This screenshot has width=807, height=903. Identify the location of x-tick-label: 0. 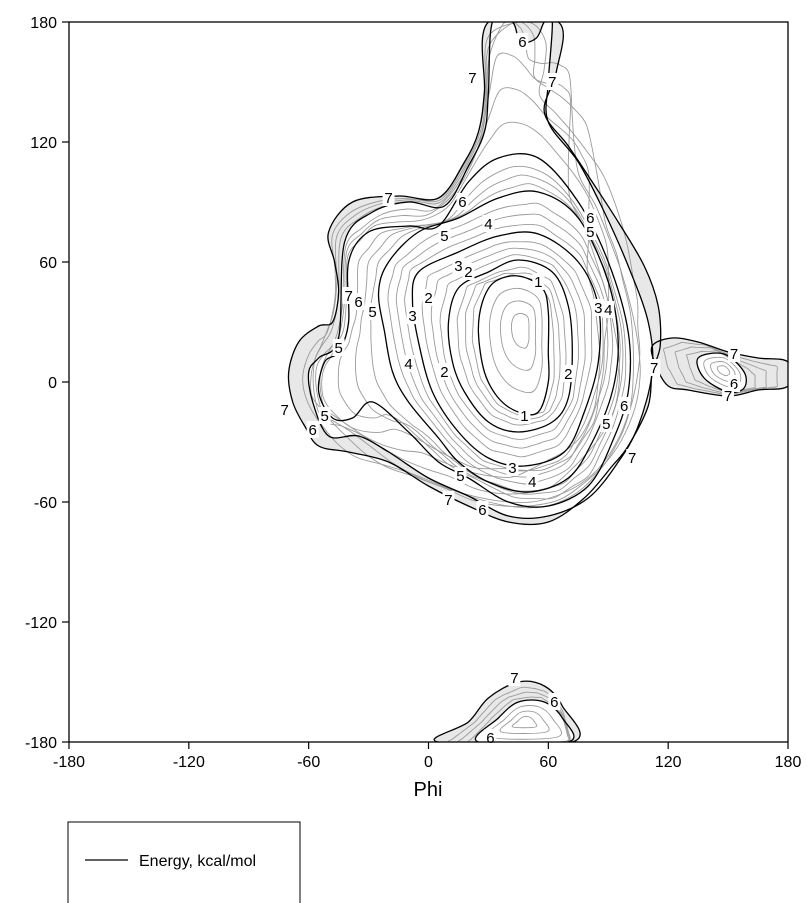
(428, 762).